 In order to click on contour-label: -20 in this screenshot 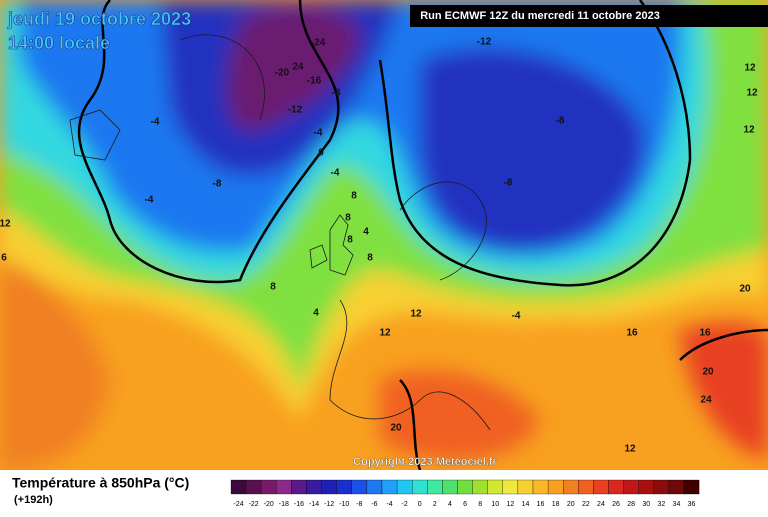, I will do `click(282, 73)`.